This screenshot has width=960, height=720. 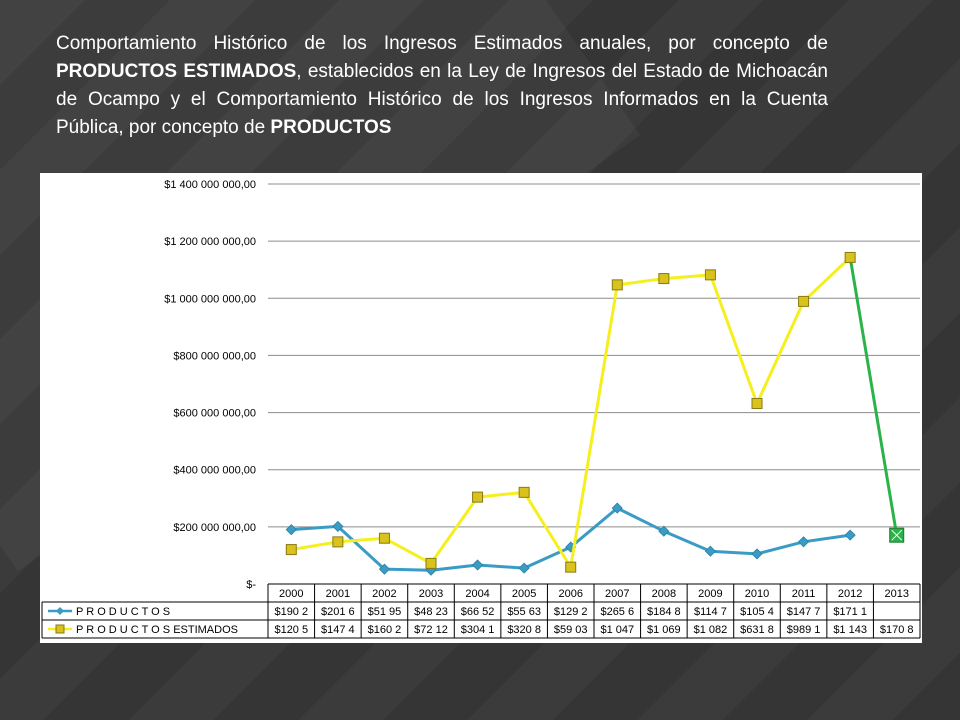 What do you see at coordinates (477, 594) in the screenshot?
I see `x-category-label: 2004` at bounding box center [477, 594].